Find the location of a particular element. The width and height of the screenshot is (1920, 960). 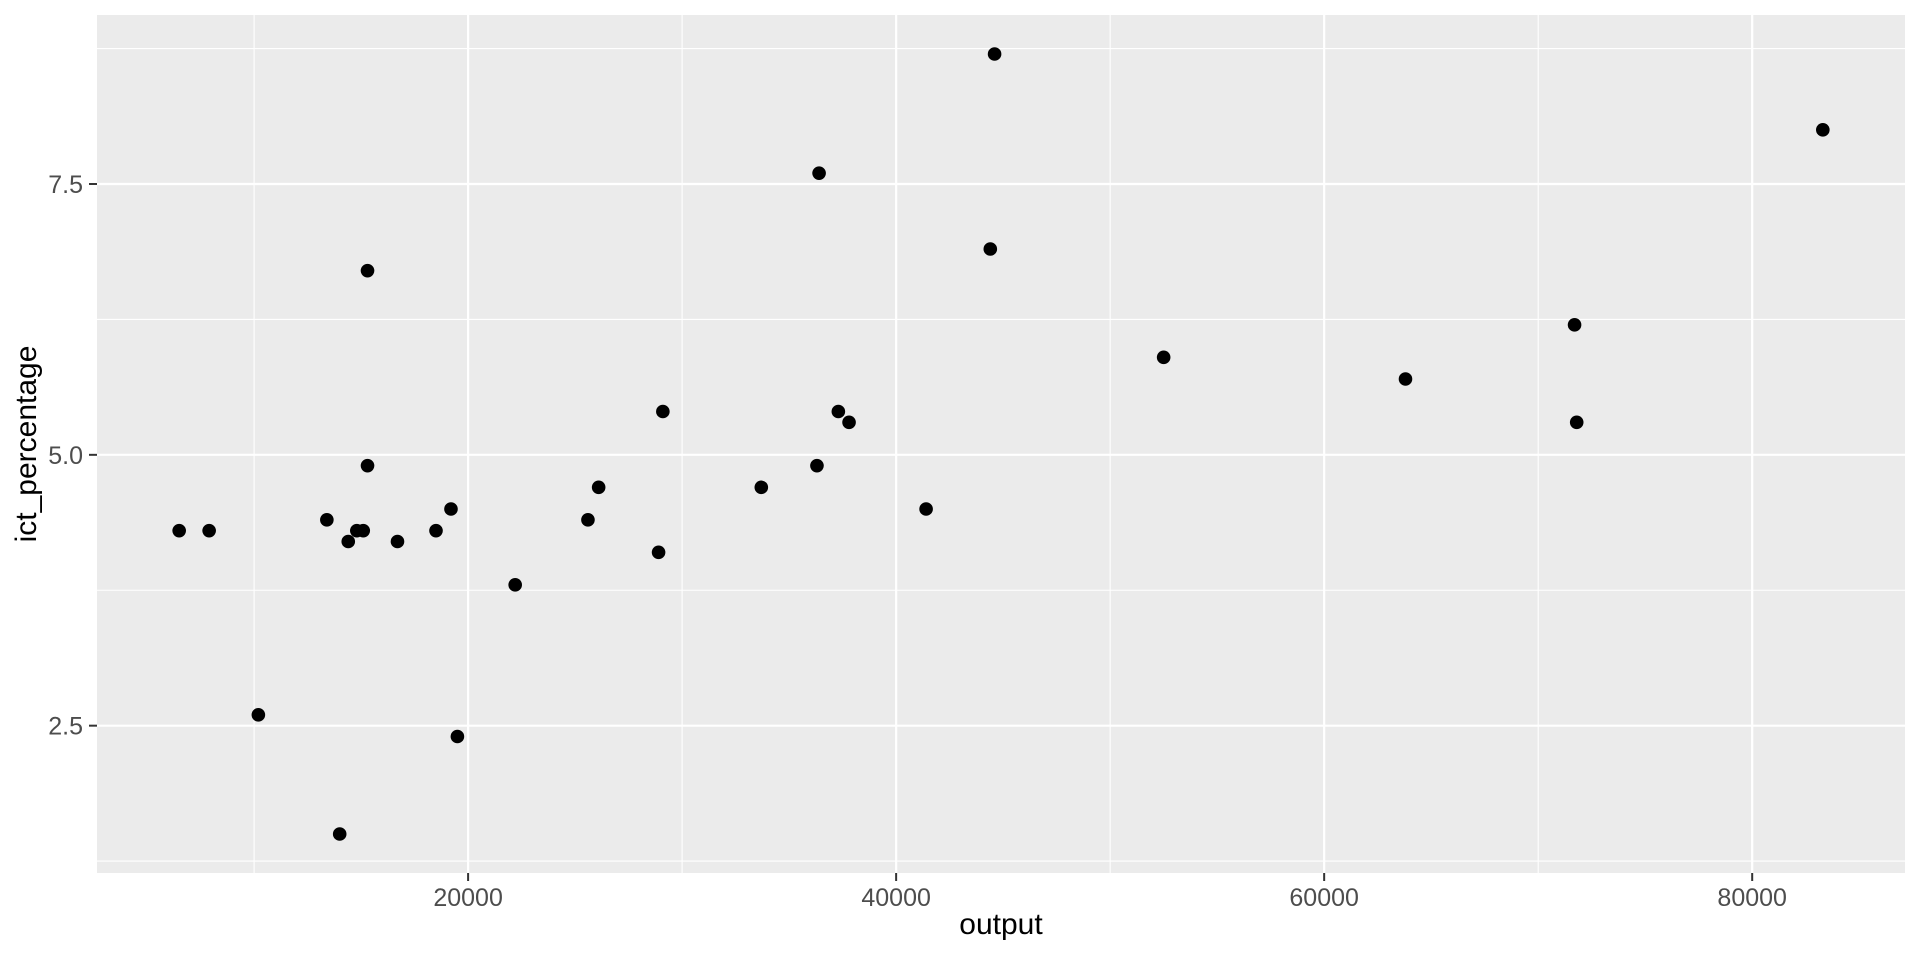

y-axis-title: ict_percentage is located at coordinates (26, 444).